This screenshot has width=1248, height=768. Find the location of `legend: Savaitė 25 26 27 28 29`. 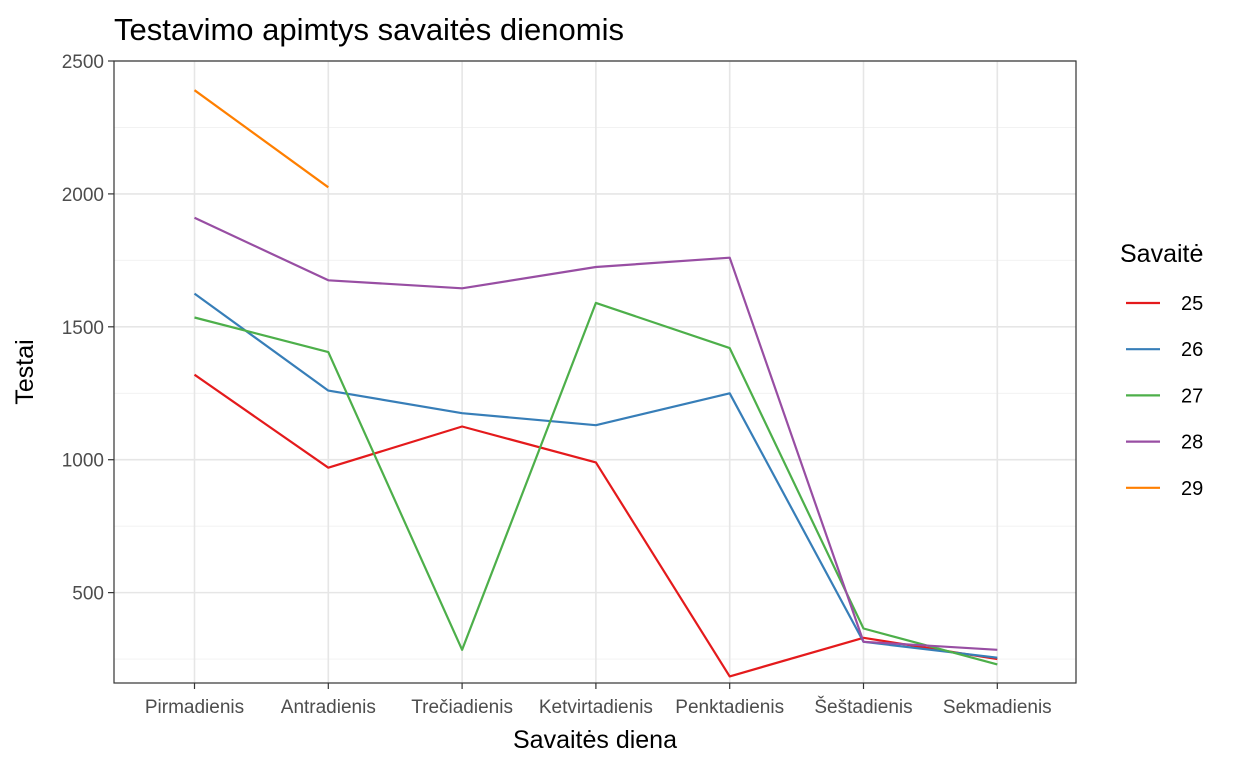

legend: Savaitė 25 26 27 28 29 is located at coordinates (1161, 370).